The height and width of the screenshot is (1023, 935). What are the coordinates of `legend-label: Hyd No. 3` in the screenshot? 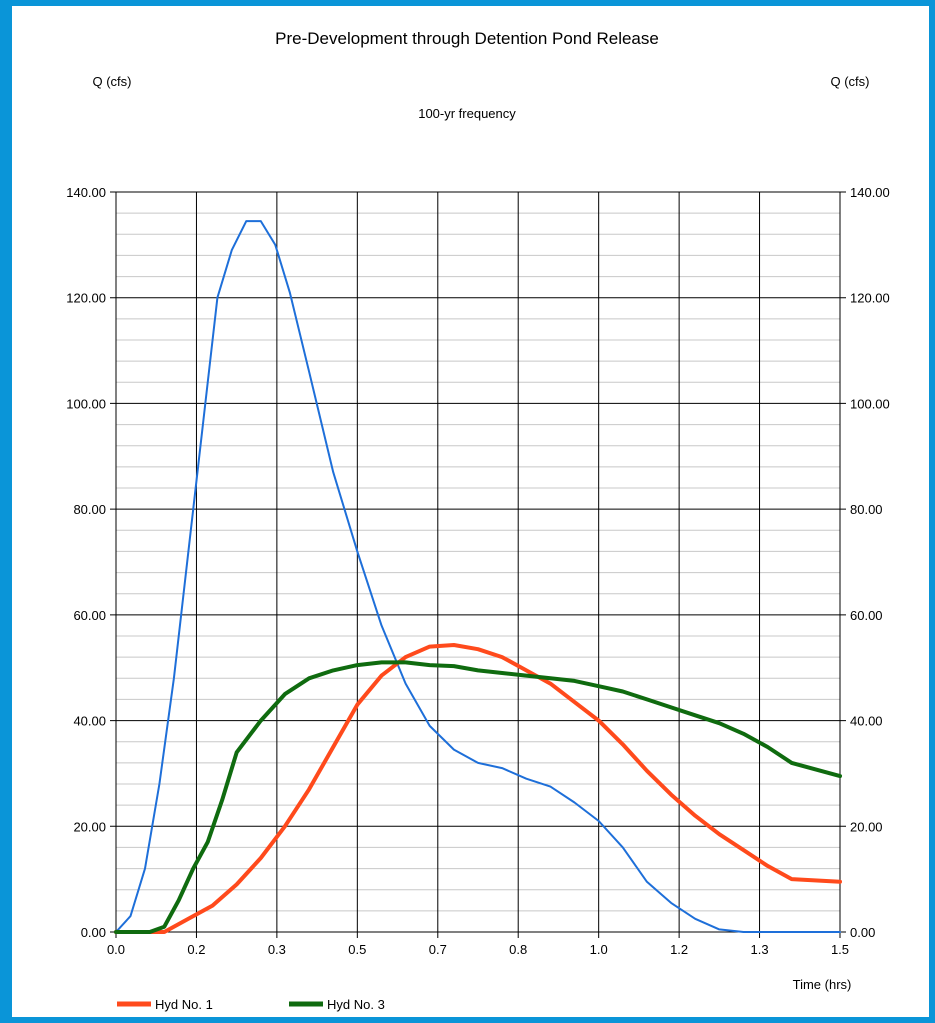 It's located at (356, 1004).